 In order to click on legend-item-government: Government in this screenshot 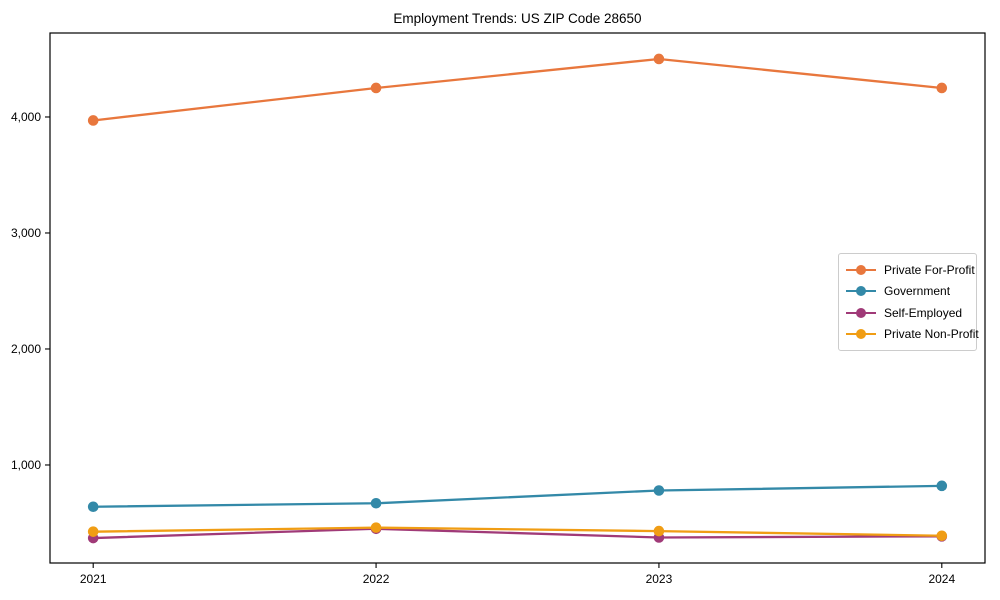, I will do `click(907, 292)`.